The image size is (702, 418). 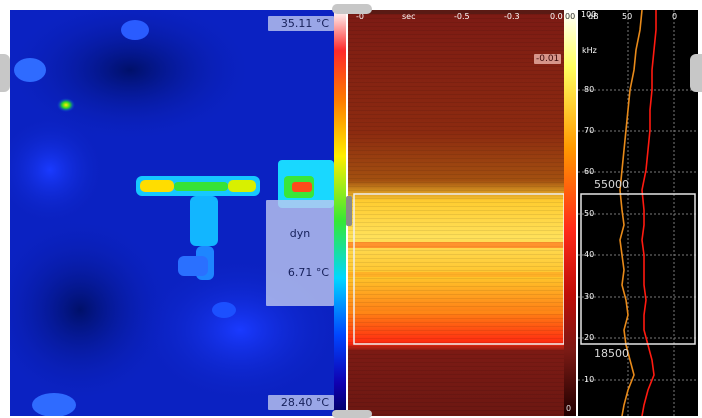 What do you see at coordinates (589, 50) in the screenshot?
I see `freq-unit: kHz` at bounding box center [589, 50].